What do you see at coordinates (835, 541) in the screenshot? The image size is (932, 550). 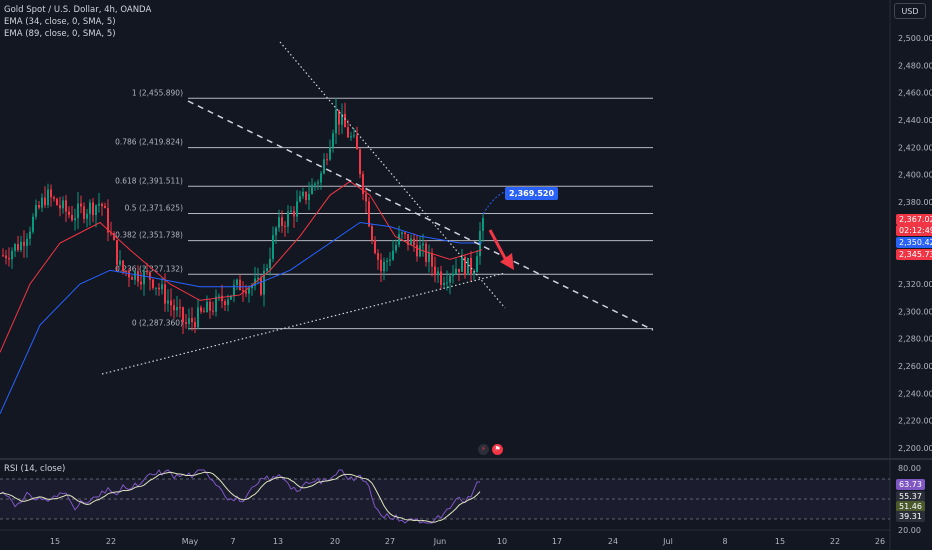 I see `time-axis-label: 22` at bounding box center [835, 541].